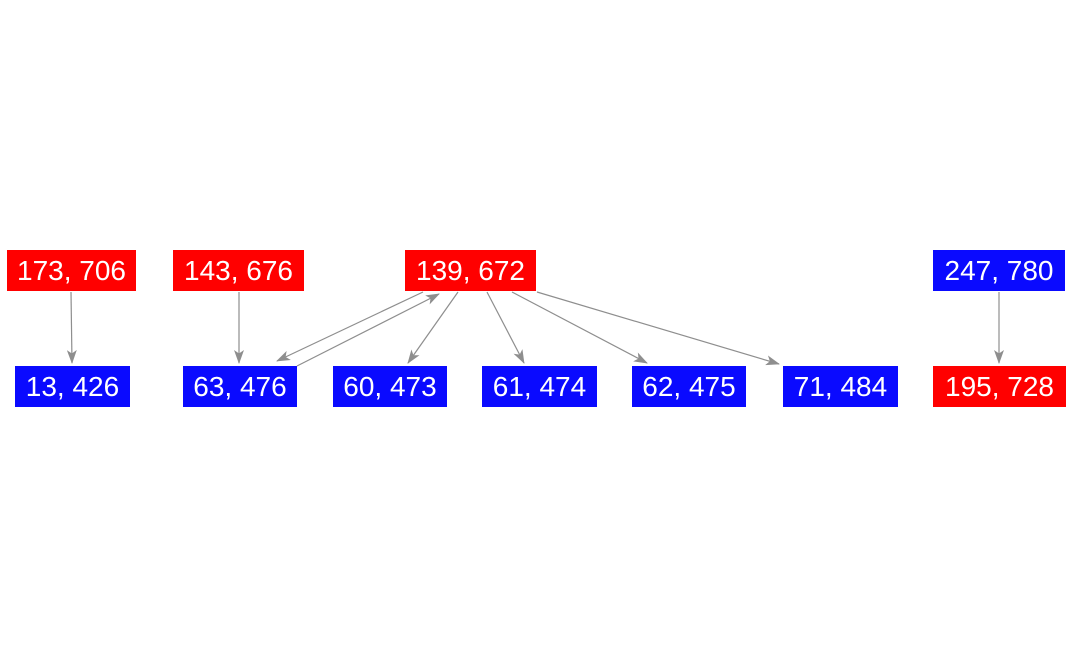 The image size is (1071, 656). I want to click on graph-node-173-706: 173, 706, so click(71, 270).